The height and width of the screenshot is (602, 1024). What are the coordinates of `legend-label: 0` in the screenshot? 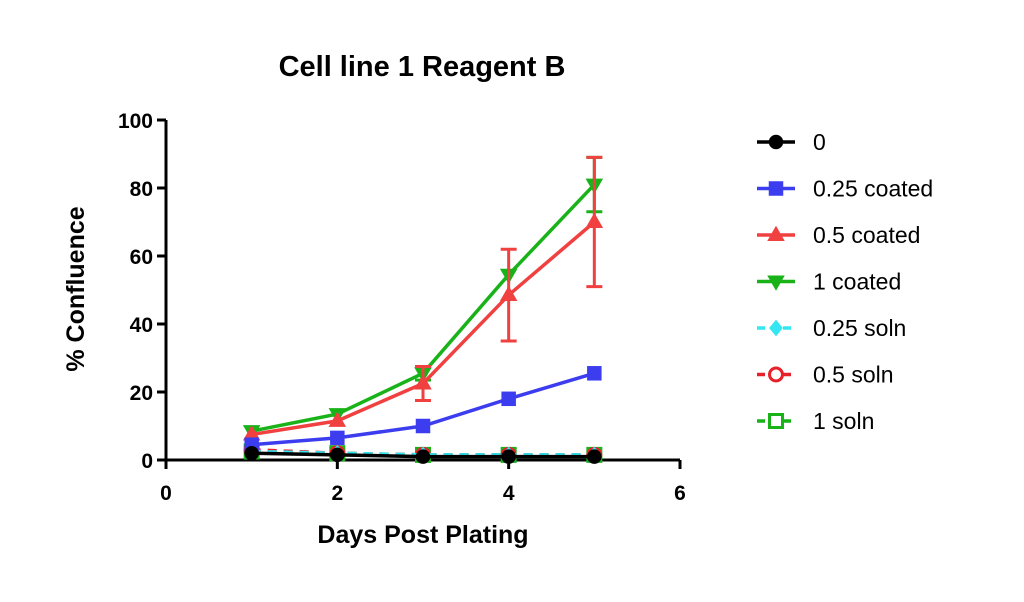 It's located at (819, 142).